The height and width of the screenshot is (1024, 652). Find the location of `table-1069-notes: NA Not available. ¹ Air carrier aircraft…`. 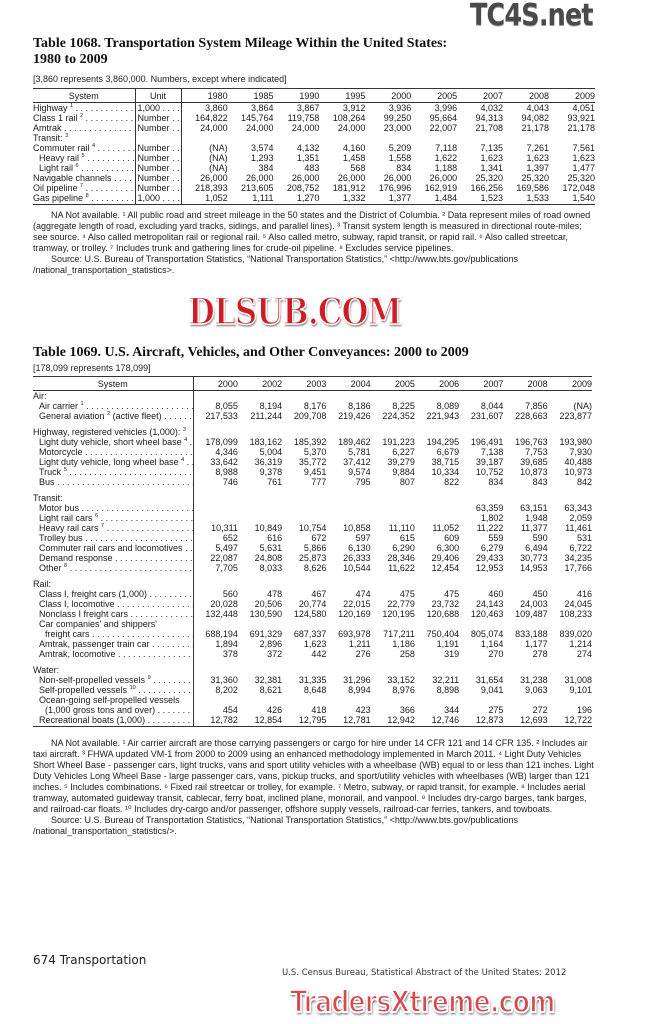

table-1069-notes: NA Not available. ¹ Air carrier aircraft… is located at coordinates (315, 787).